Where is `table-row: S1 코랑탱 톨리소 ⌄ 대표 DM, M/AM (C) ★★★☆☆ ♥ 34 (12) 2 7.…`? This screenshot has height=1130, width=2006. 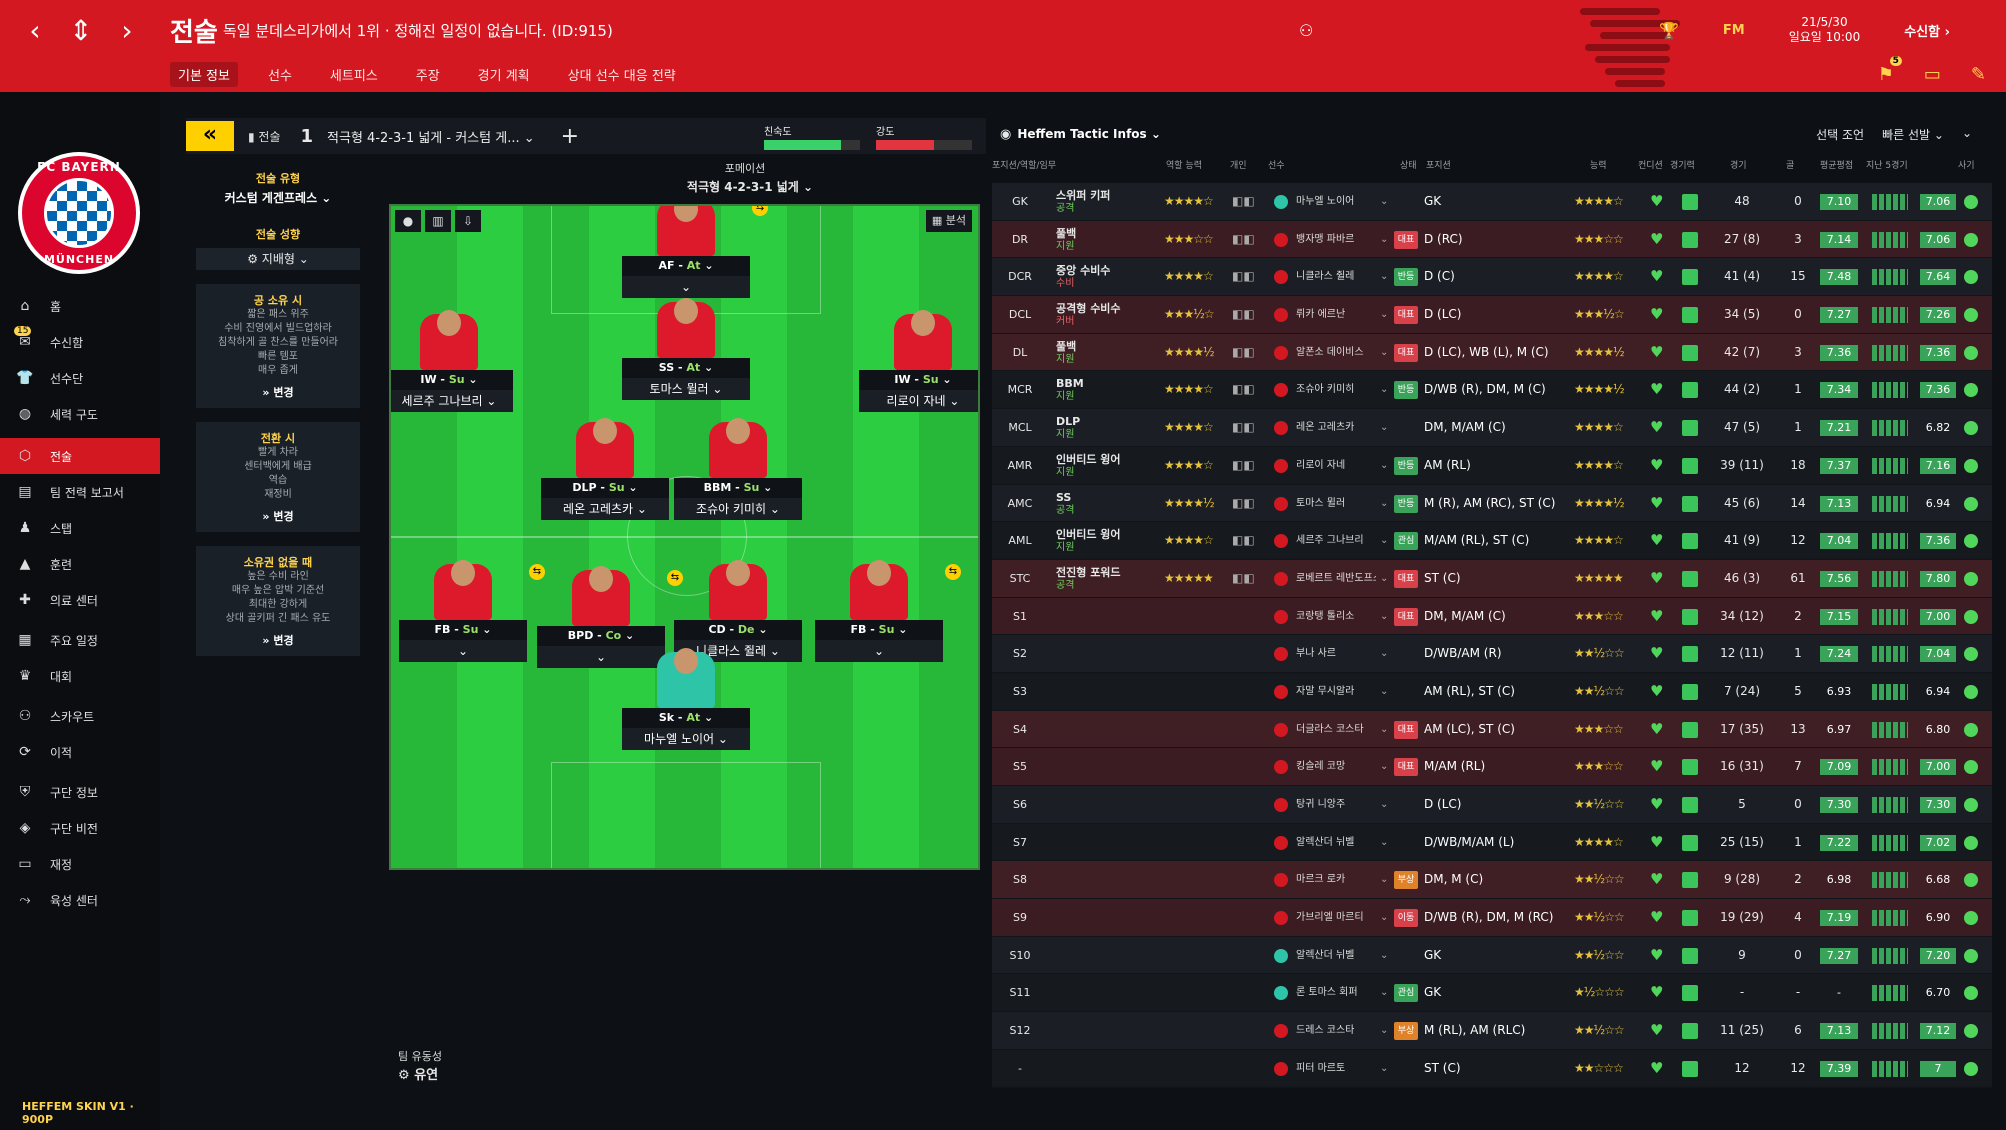
table-row: S1 코랑탱 톨리소 ⌄ 대표 DM, M/AM (C) ★★★☆☆ ♥ 34 (12) 2 7.… is located at coordinates (1492, 616).